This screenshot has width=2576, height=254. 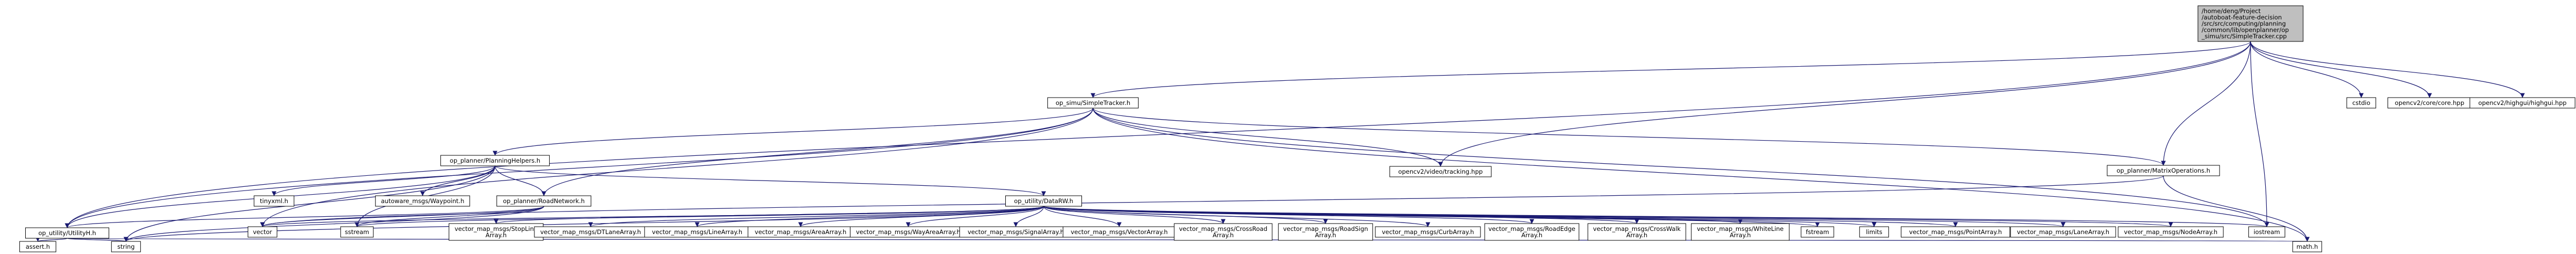 I want to click on node-label: string, so click(x=125, y=247).